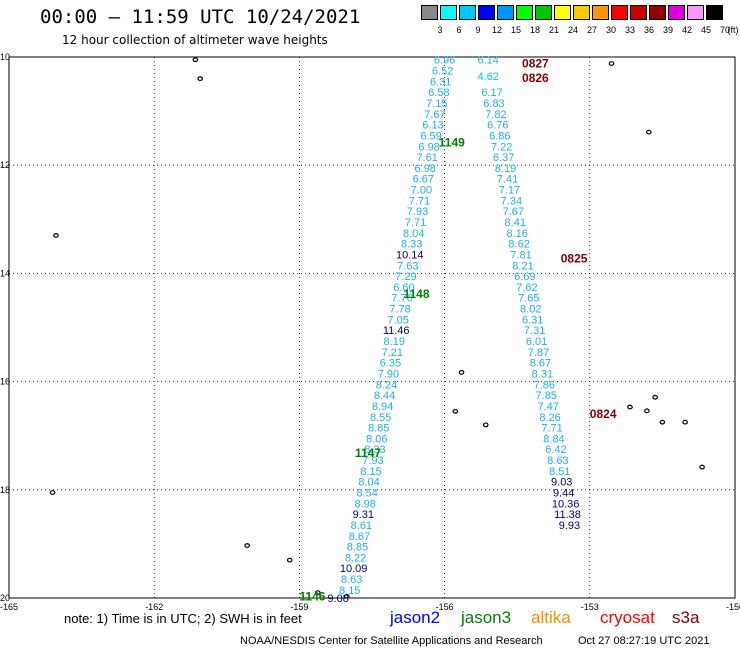 The image size is (740, 650). What do you see at coordinates (405, 277) in the screenshot?
I see `wave-height-value: 7.29` at bounding box center [405, 277].